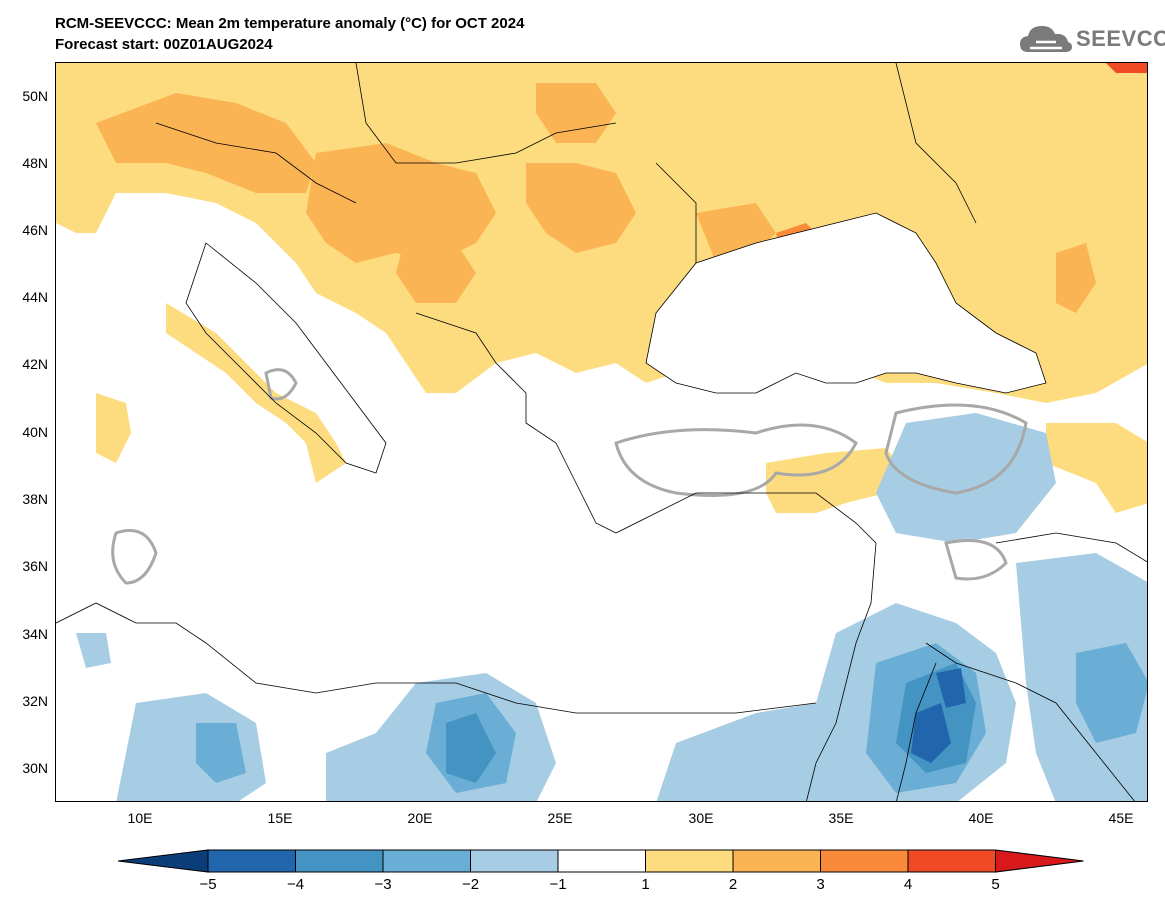 The height and width of the screenshot is (907, 1165). I want to click on colorbar-label: 2, so click(733, 884).